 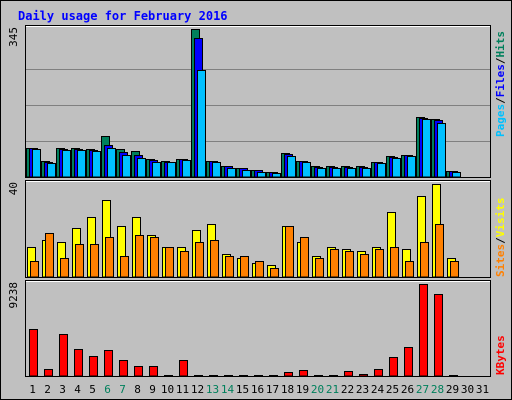 I want to click on x-tick-label-1: 1, so click(x=32, y=389).